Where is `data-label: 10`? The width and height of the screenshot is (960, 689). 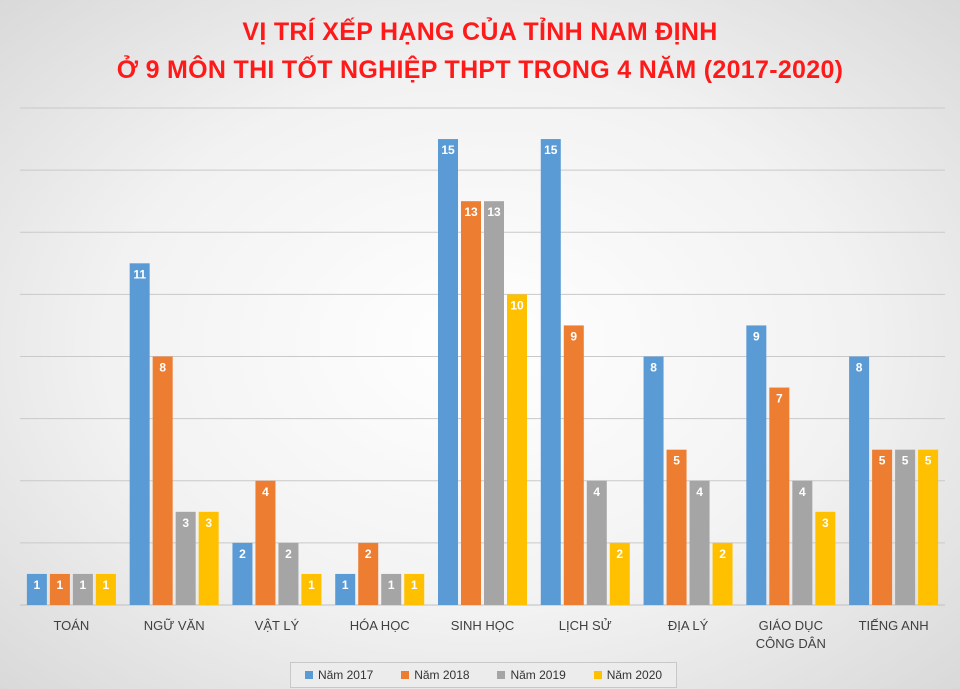
data-label: 10 is located at coordinates (517, 305).